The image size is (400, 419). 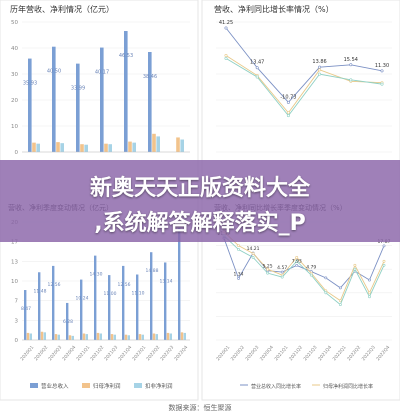 I want to click on chart1-ytick: 50, so click(x=14, y=23).